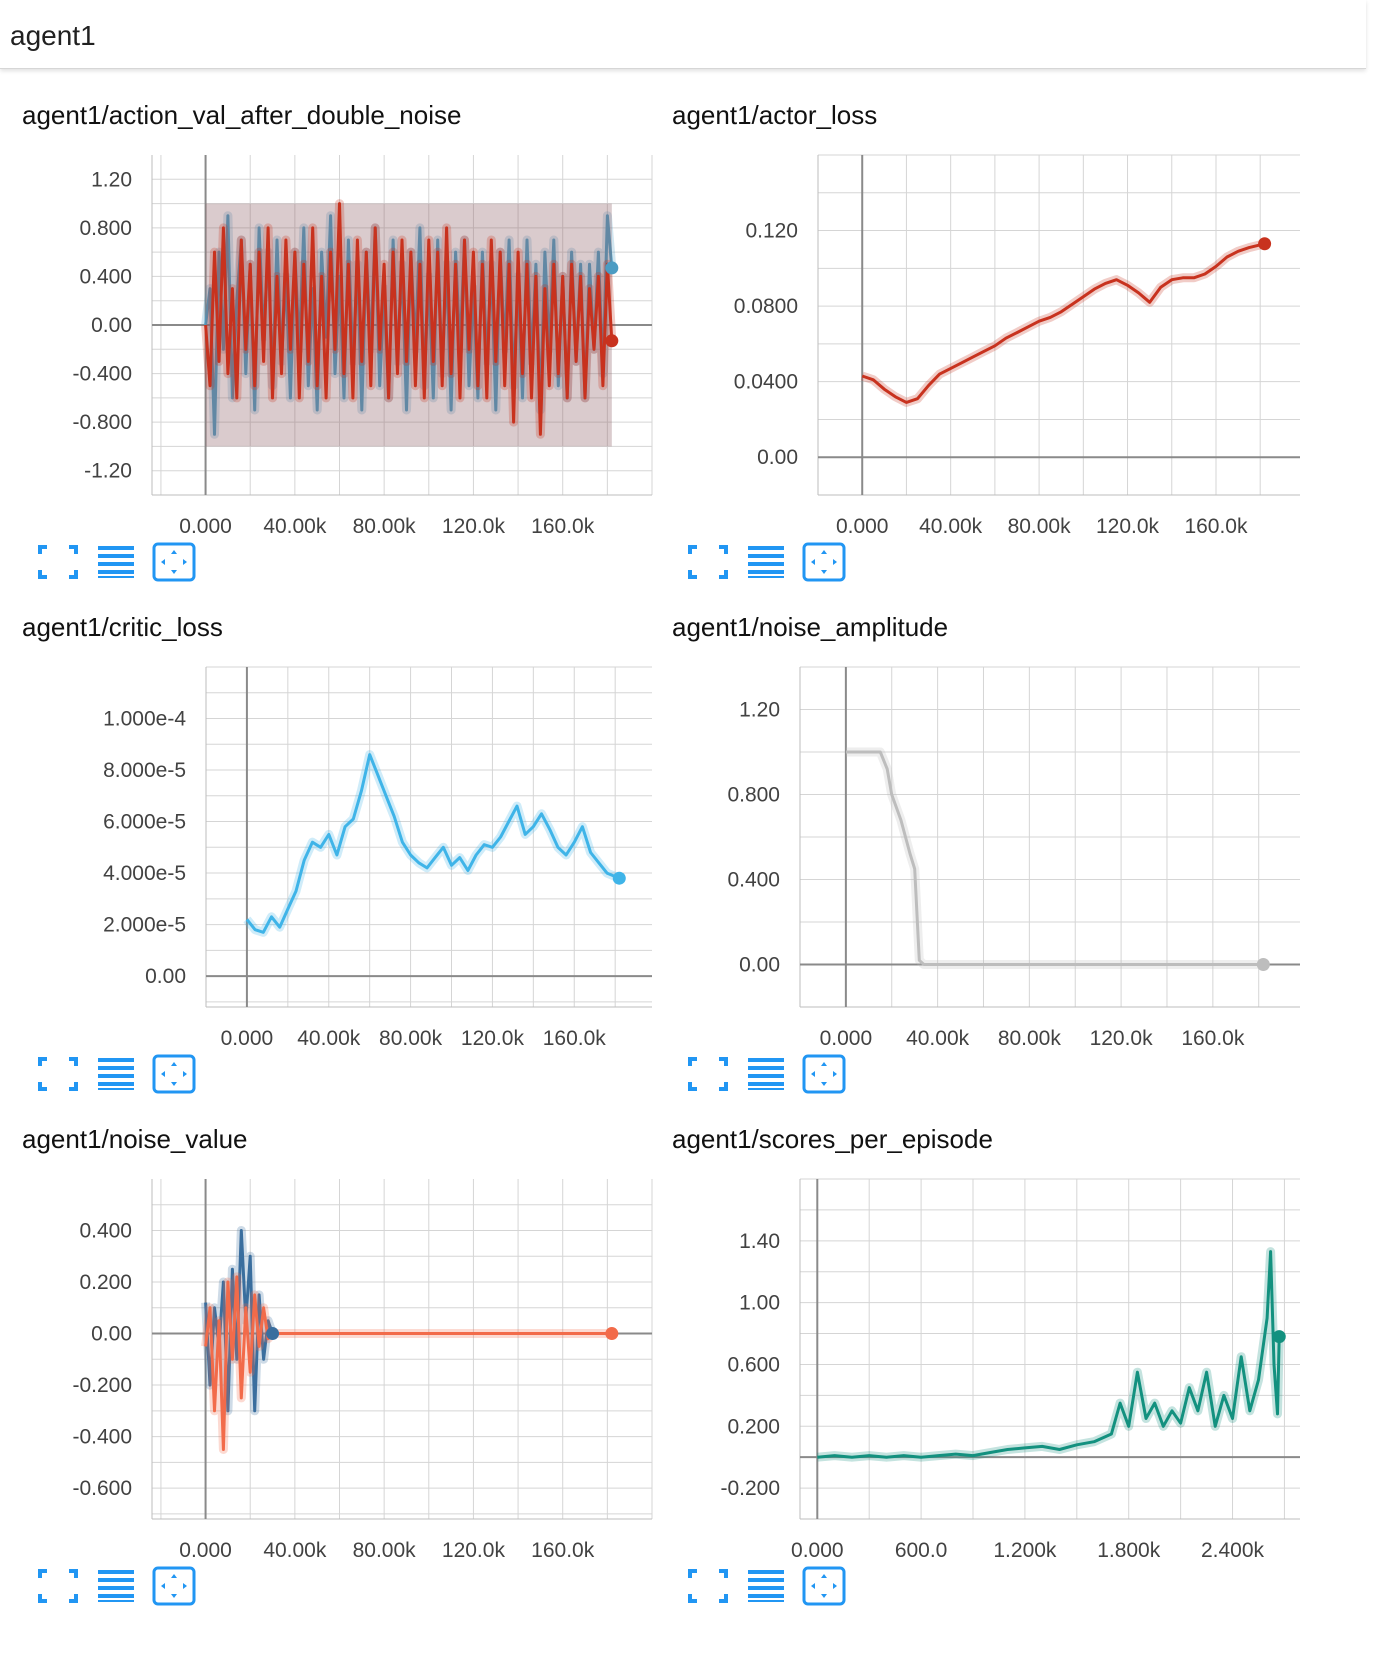 Image resolution: width=1382 pixels, height=1654 pixels. What do you see at coordinates (144, 822) in the screenshot?
I see `y-tick-label: 6.000e-5` at bounding box center [144, 822].